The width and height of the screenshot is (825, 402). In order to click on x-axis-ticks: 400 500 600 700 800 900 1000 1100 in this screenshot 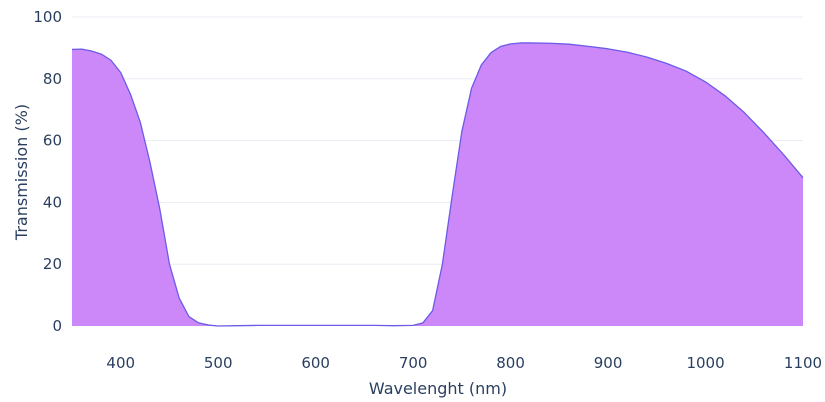, I will do `click(464, 363)`.